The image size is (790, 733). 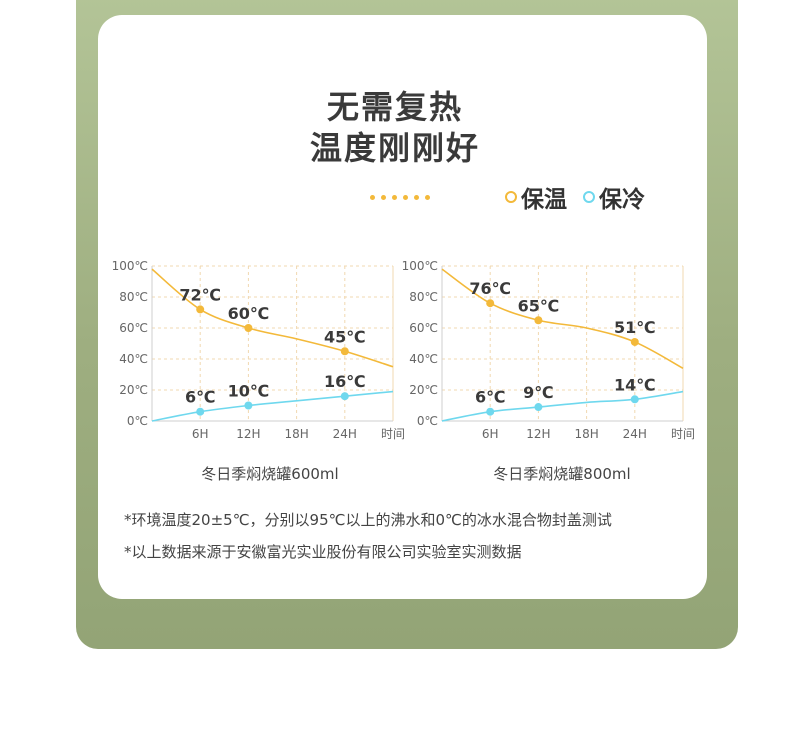 What do you see at coordinates (589, 197) in the screenshot?
I see `cold-ring-icon` at bounding box center [589, 197].